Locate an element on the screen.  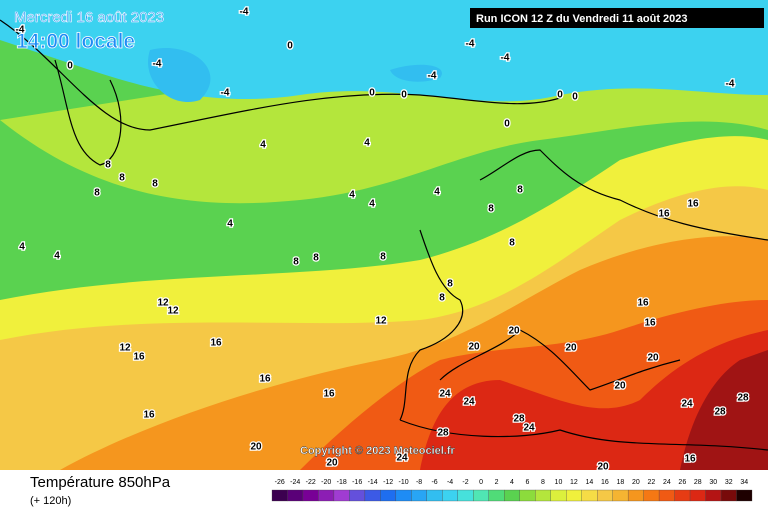
legend-label: -2 is located at coordinates (465, 482).